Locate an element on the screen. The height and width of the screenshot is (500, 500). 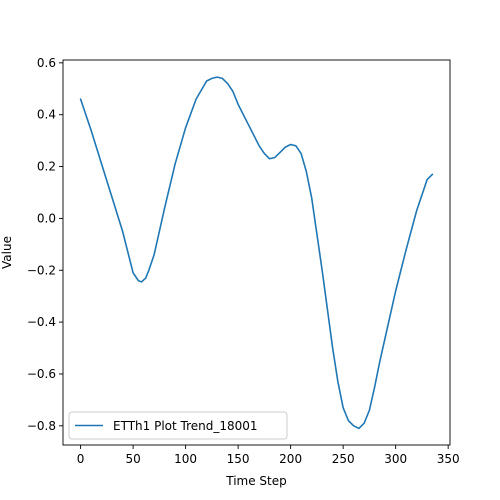
y-tick-label: −0.6 is located at coordinates (41, 374).